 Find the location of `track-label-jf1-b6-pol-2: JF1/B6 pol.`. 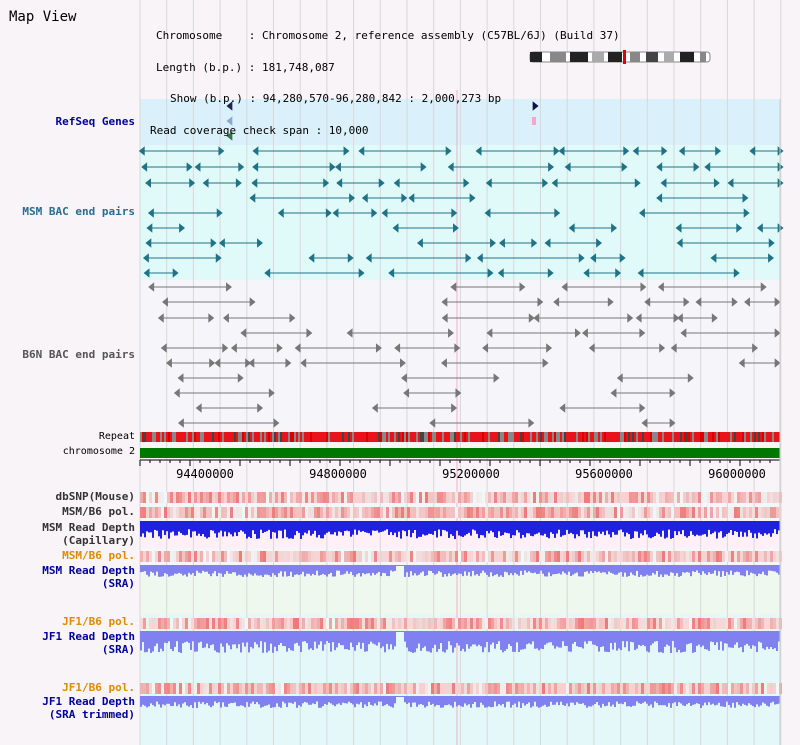

track-label-jf1-b6-pol-2: JF1/B6 pol. is located at coordinates (98, 687).